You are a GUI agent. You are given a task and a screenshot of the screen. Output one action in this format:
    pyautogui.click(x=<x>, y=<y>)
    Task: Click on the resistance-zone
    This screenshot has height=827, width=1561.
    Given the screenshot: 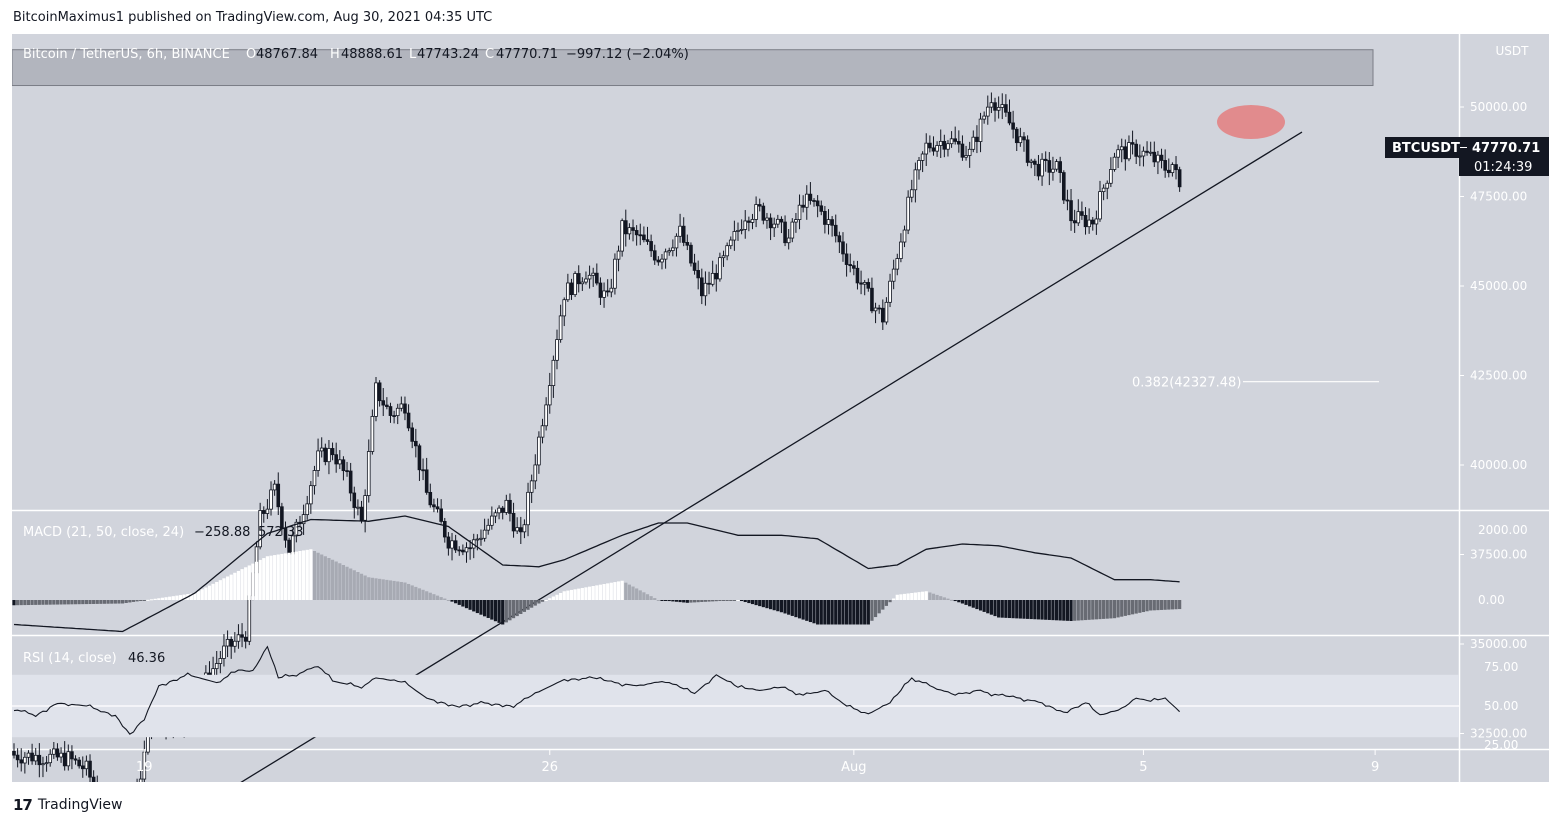 What is the action you would take?
    pyautogui.click(x=692, y=68)
    